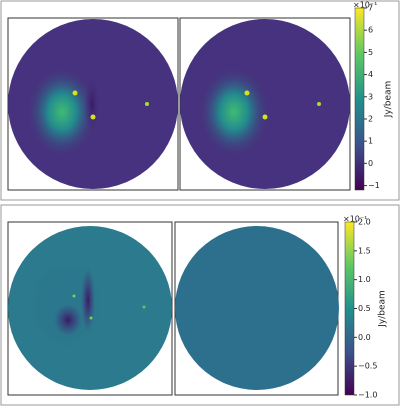 The width and height of the screenshot is (400, 411). What do you see at coordinates (367, 395) in the screenshot?
I see `colorbar-tick-label: −1.0` at bounding box center [367, 395].